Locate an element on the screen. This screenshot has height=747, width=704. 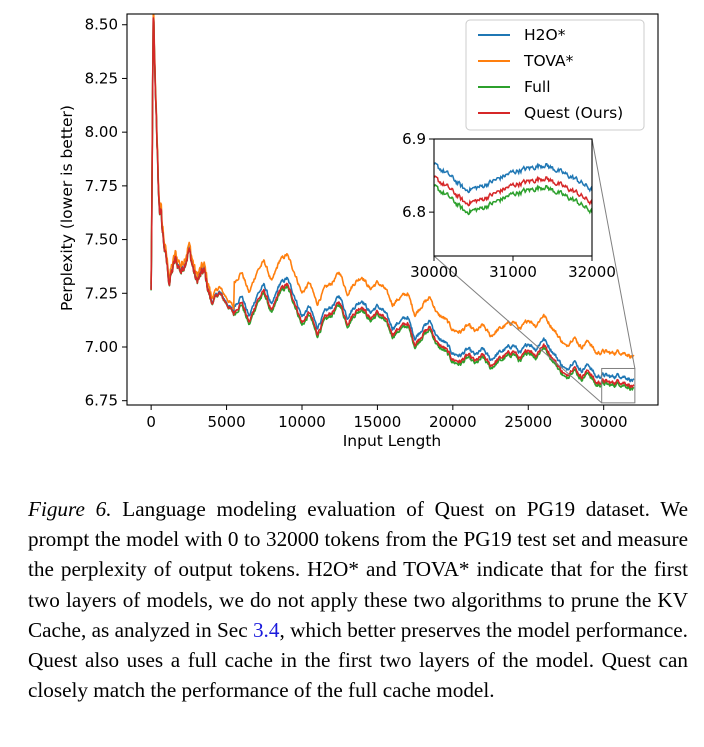
inset-y-axis: 6.8 6.9 is located at coordinates (418, 175).